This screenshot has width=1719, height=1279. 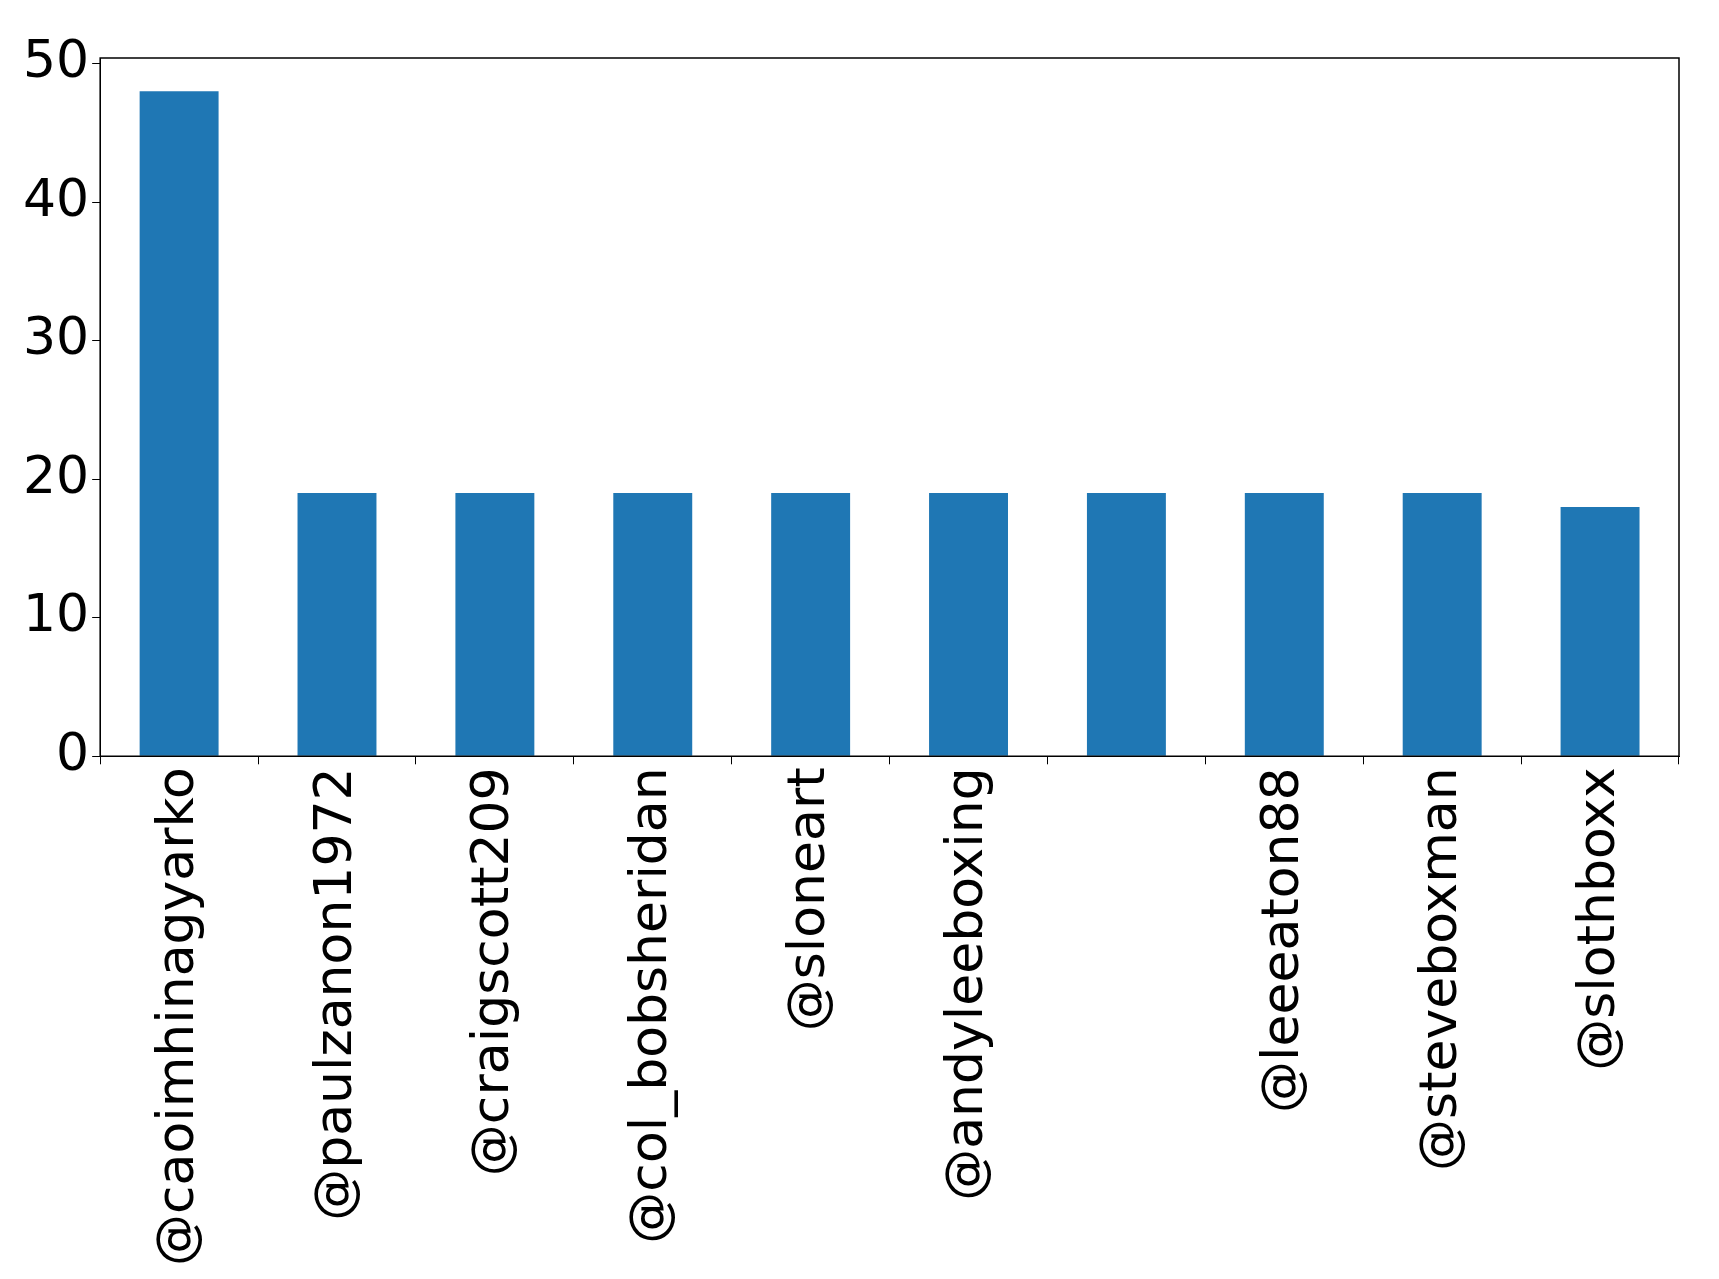 What do you see at coordinates (490, 972) in the screenshot?
I see `x-tick-label: @craigscott209` at bounding box center [490, 972].